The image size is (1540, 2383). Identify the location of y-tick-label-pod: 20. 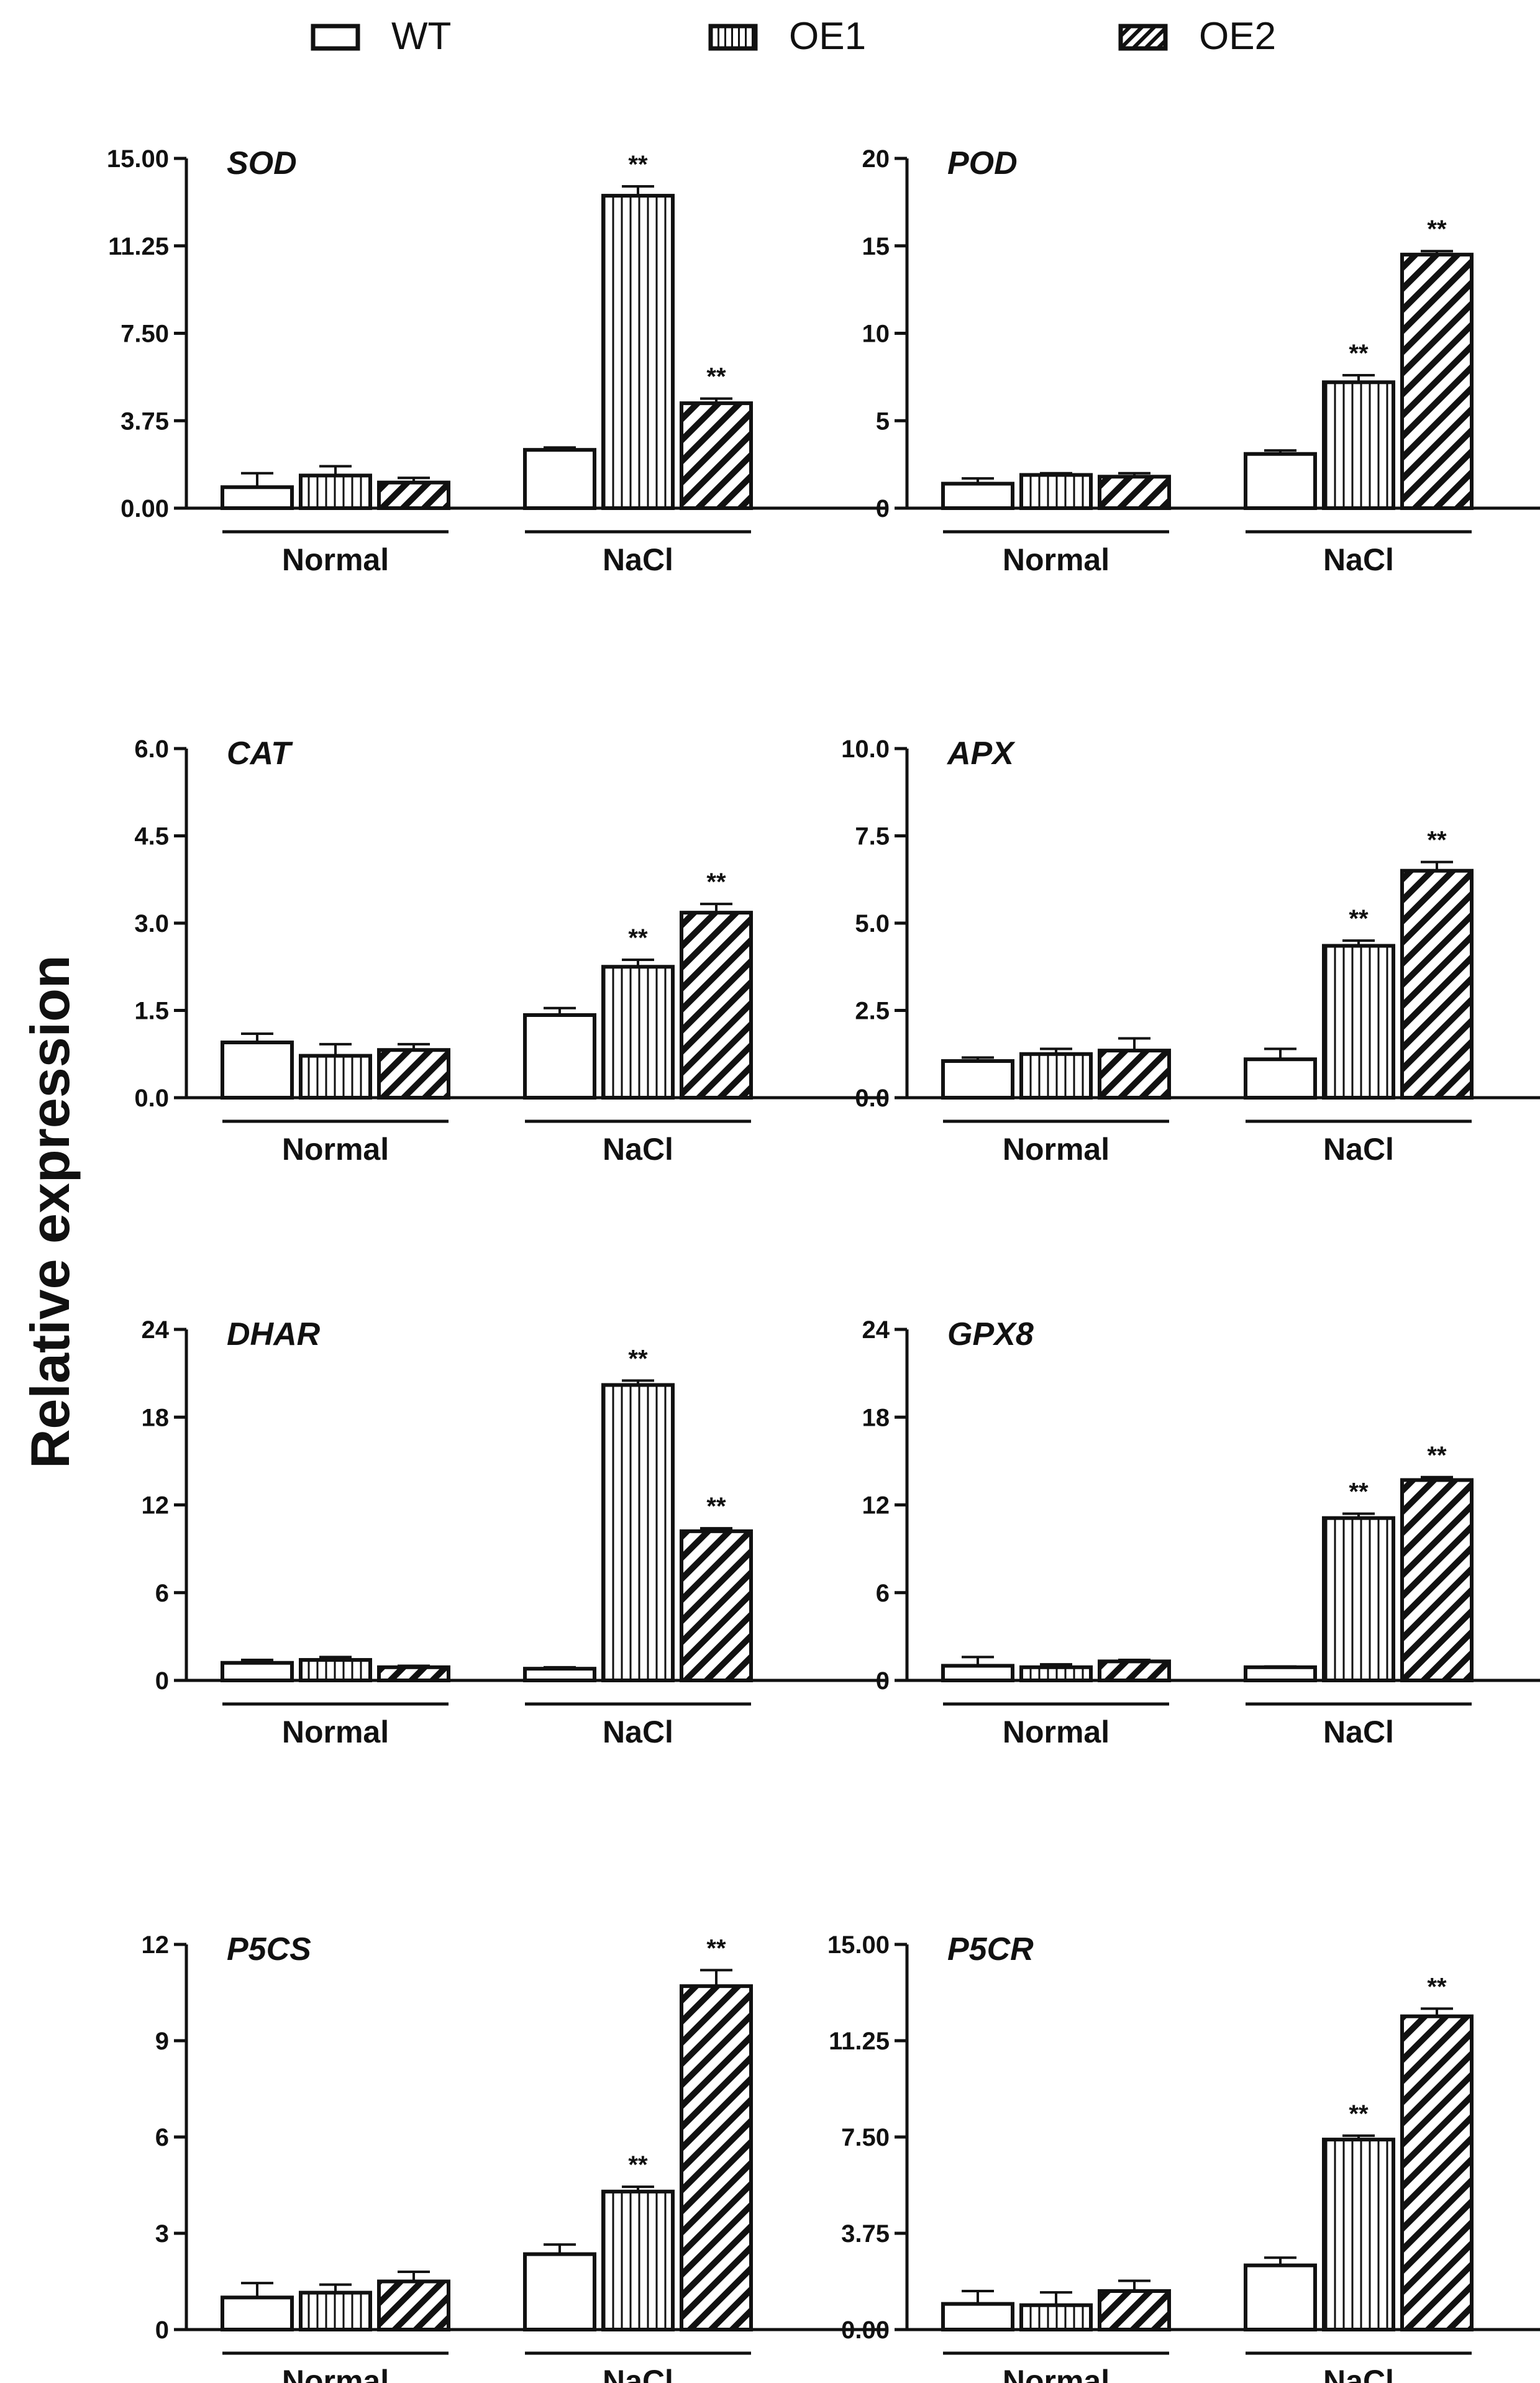
(876, 159).